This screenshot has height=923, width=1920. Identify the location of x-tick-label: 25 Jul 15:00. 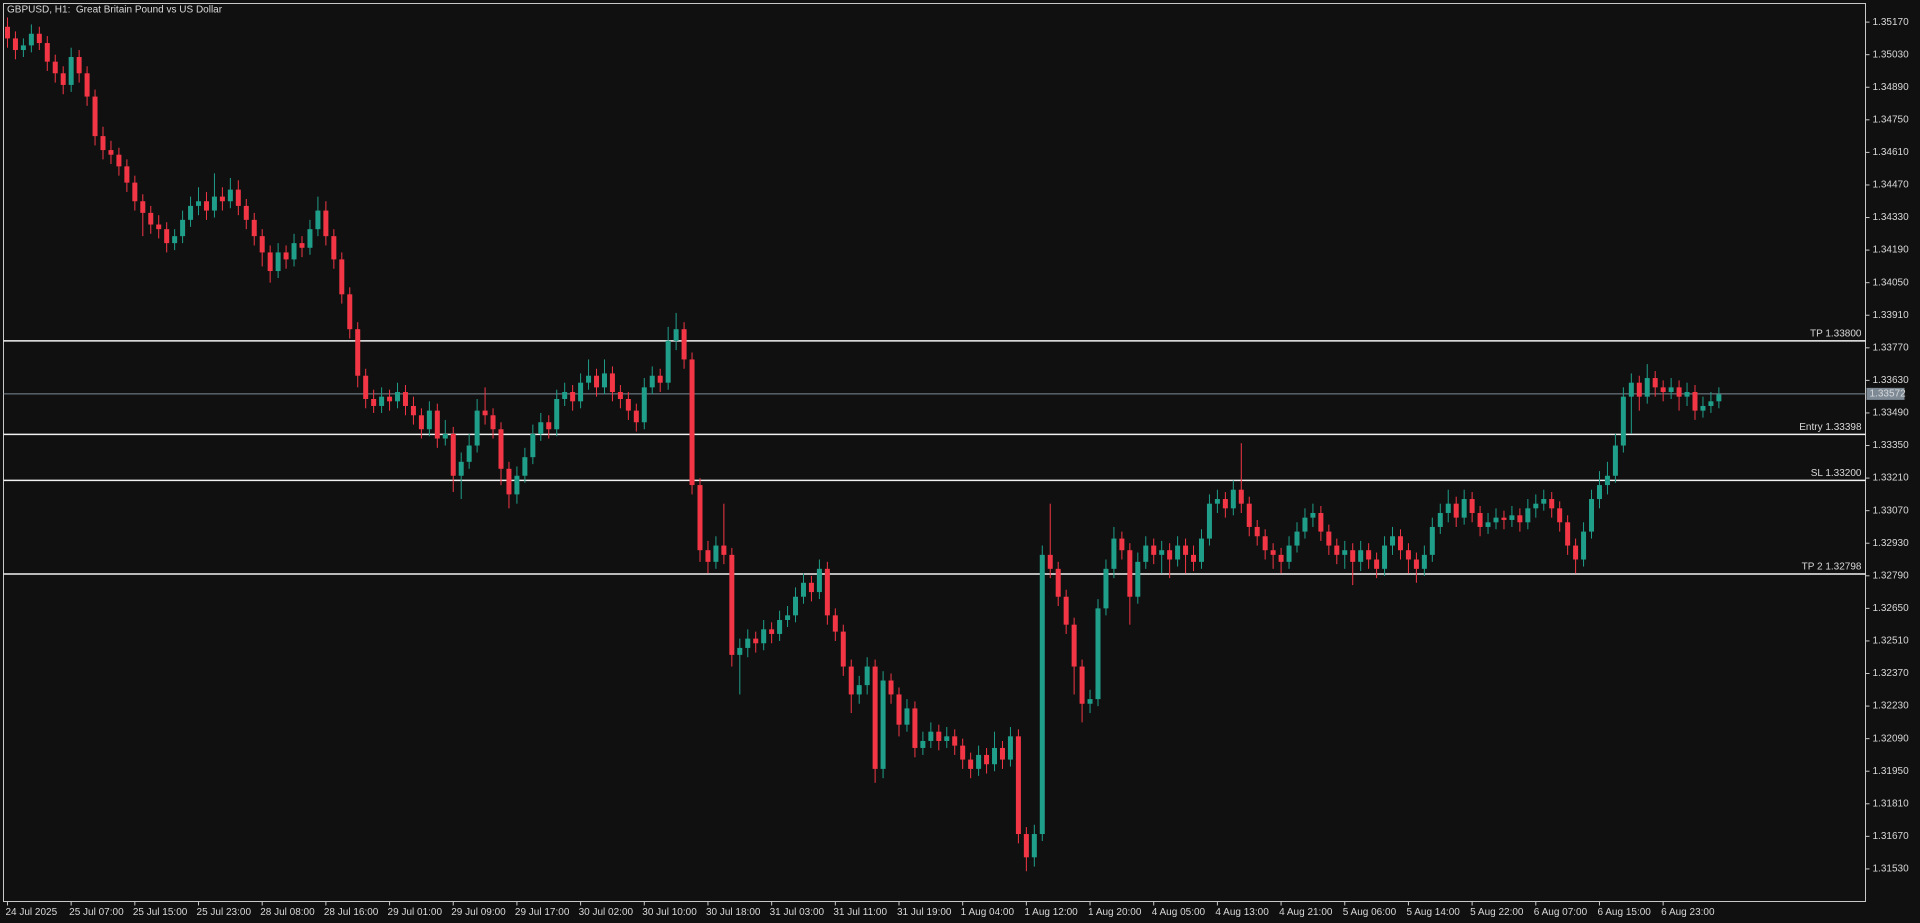
(160, 912).